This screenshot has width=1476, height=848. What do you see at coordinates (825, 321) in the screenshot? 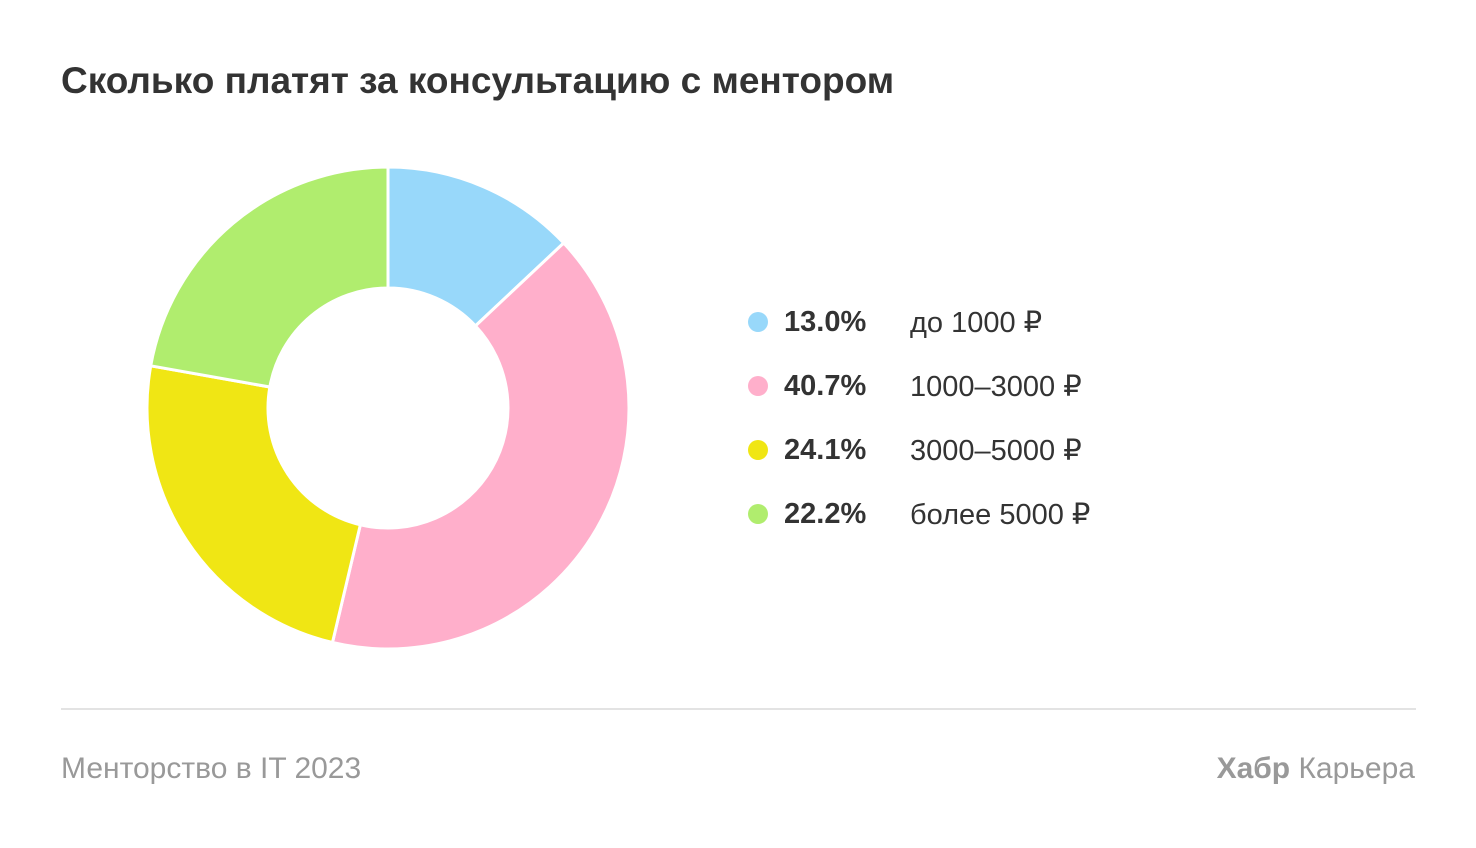
I see `legend-percent: 13.0%` at bounding box center [825, 321].